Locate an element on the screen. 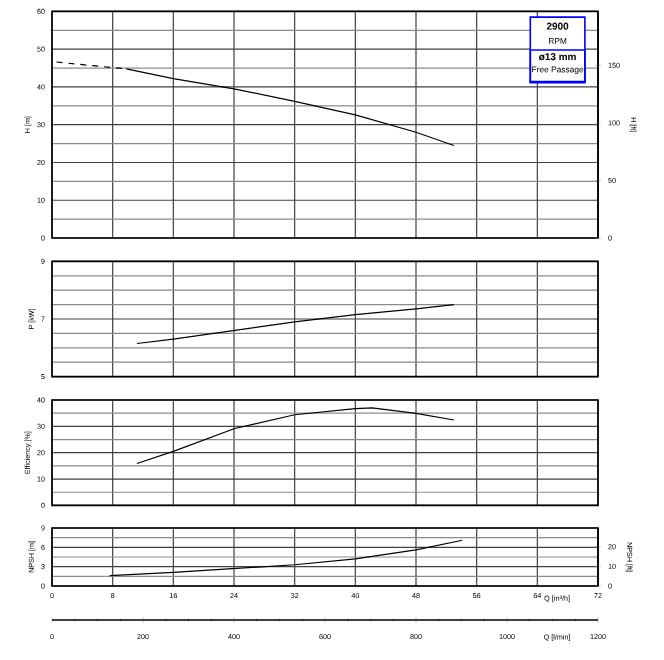 This screenshot has width=664, height=660. line-series is located at coordinates (295, 436).